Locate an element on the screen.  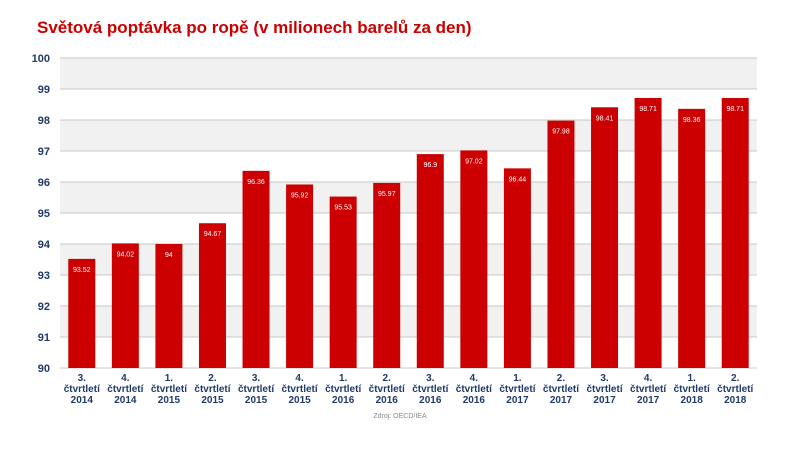
data-label: 98.41 is located at coordinates (605, 118).